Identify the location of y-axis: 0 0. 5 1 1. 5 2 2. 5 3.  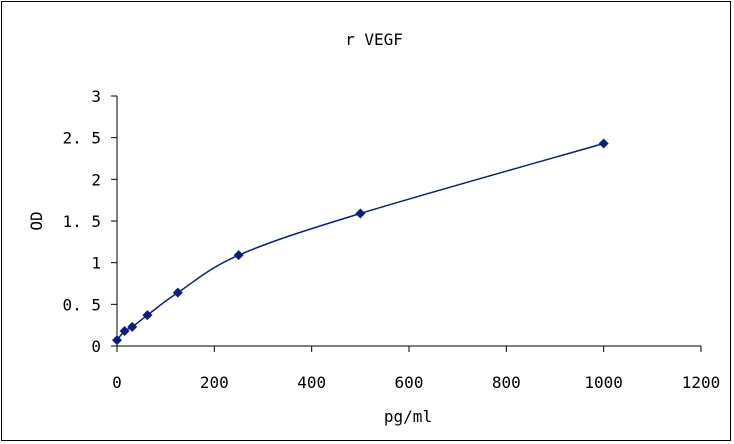
(90, 221).